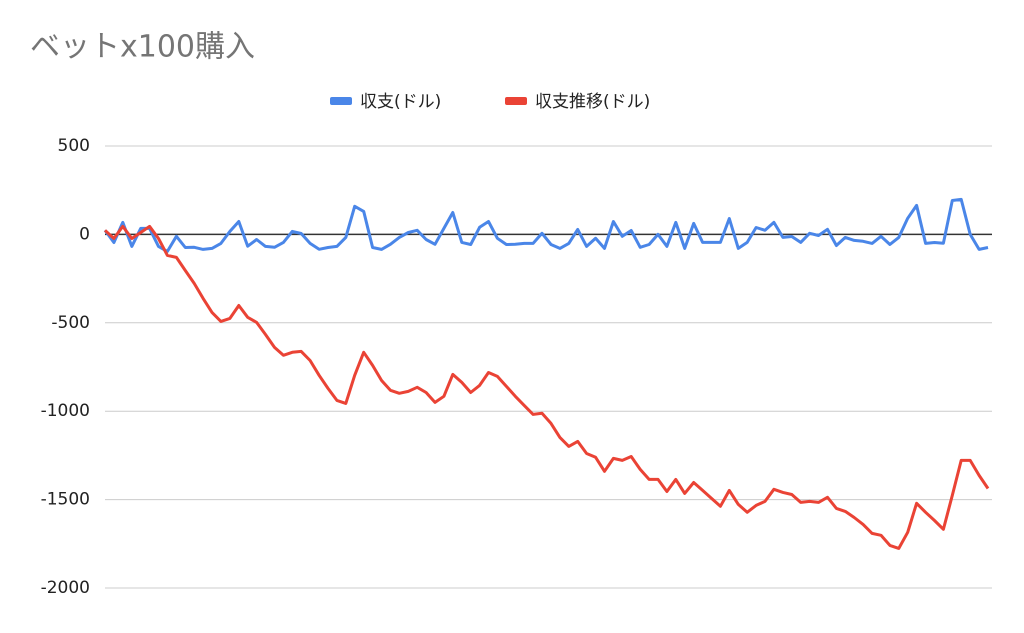  I want to click on series-line, so click(546, 225).